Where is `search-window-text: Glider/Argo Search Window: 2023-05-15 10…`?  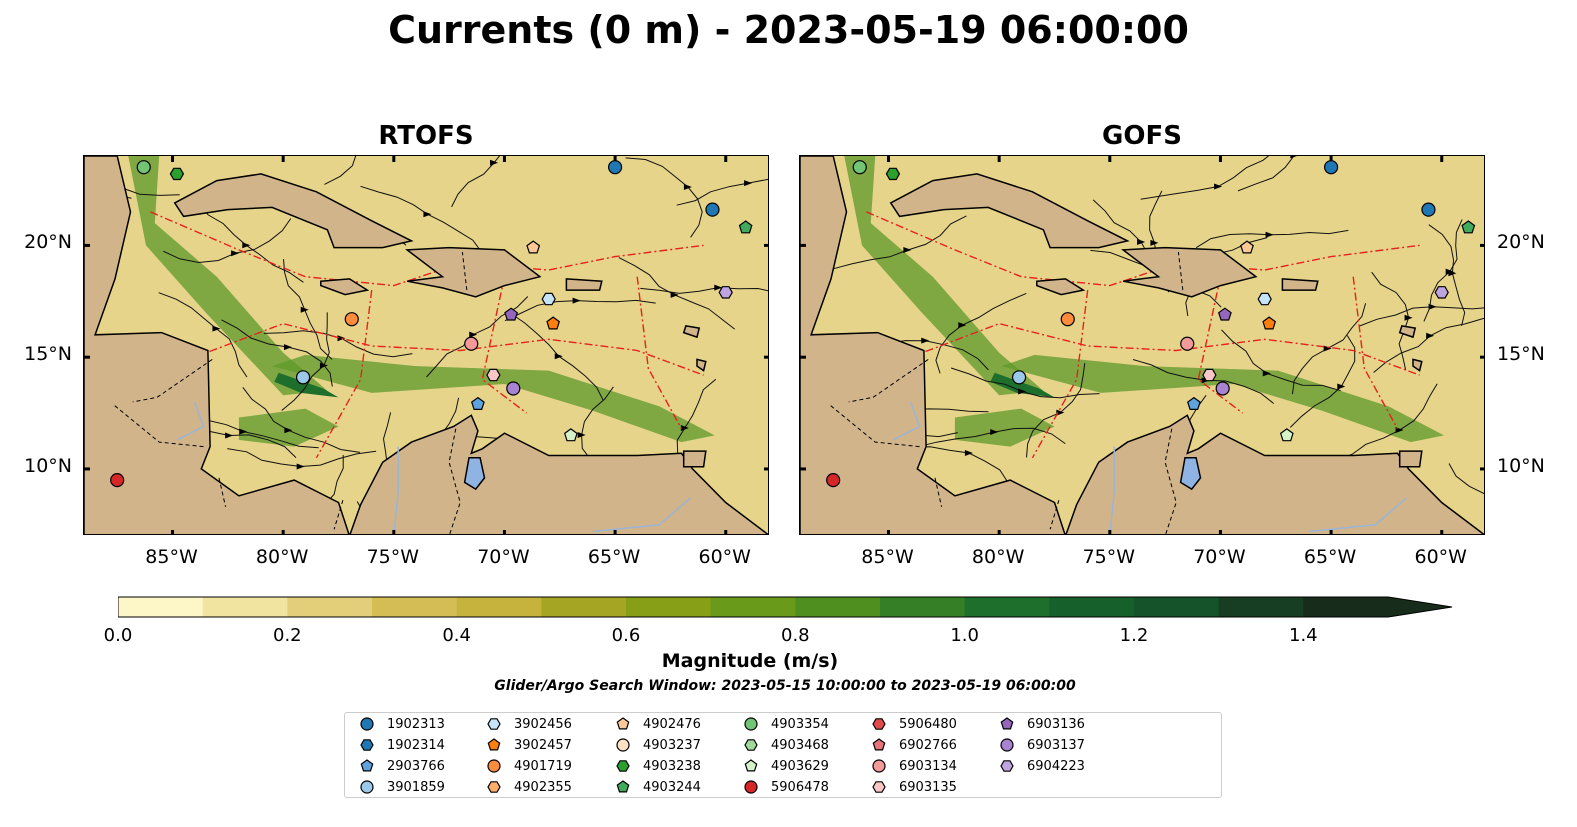 search-window-text: Glider/Argo Search Window: 2023-05-15 10… is located at coordinates (785, 686).